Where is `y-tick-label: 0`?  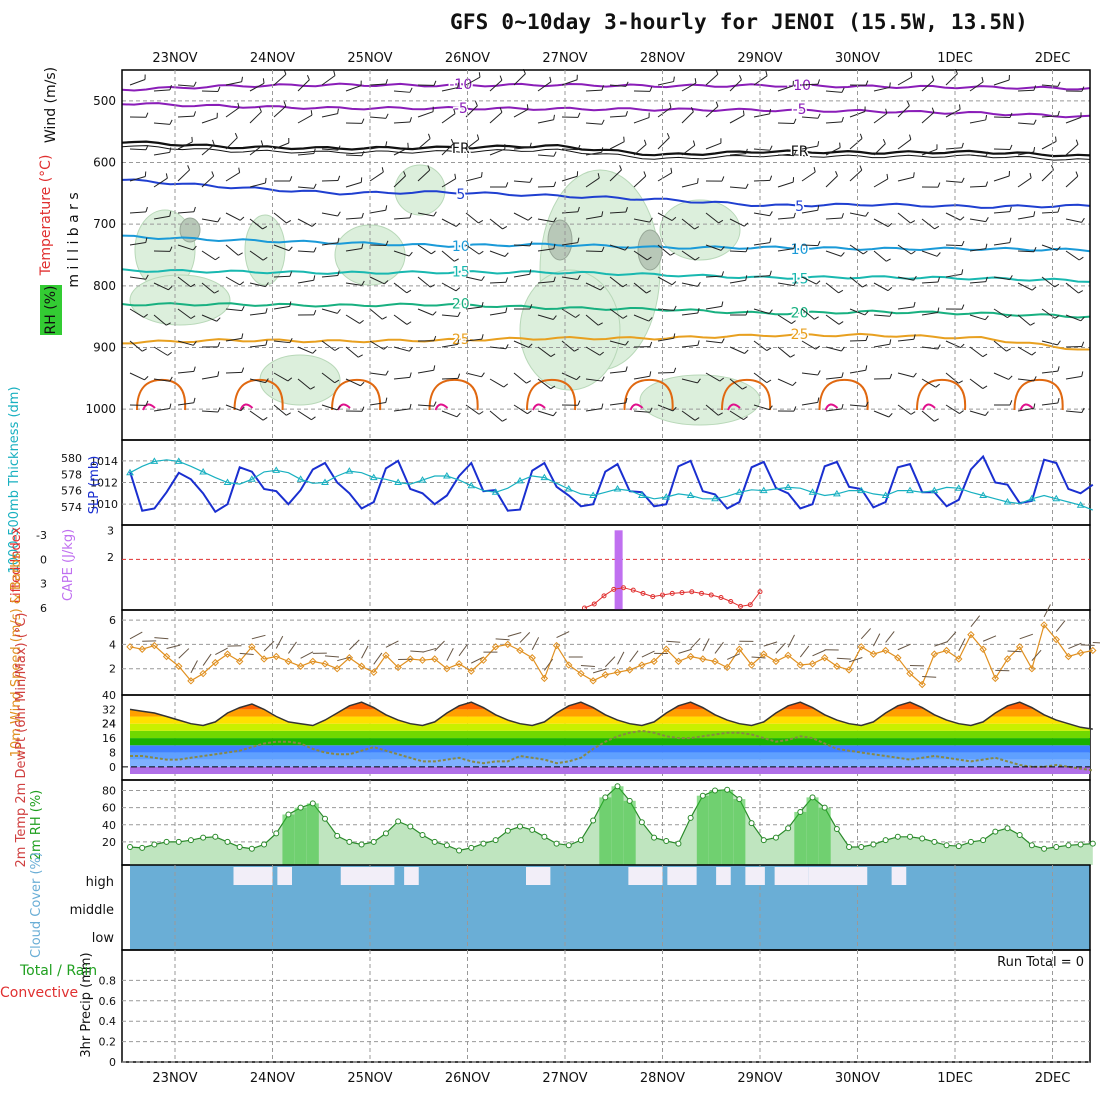
y-tick-label: 0 is located at coordinates (43, 559).